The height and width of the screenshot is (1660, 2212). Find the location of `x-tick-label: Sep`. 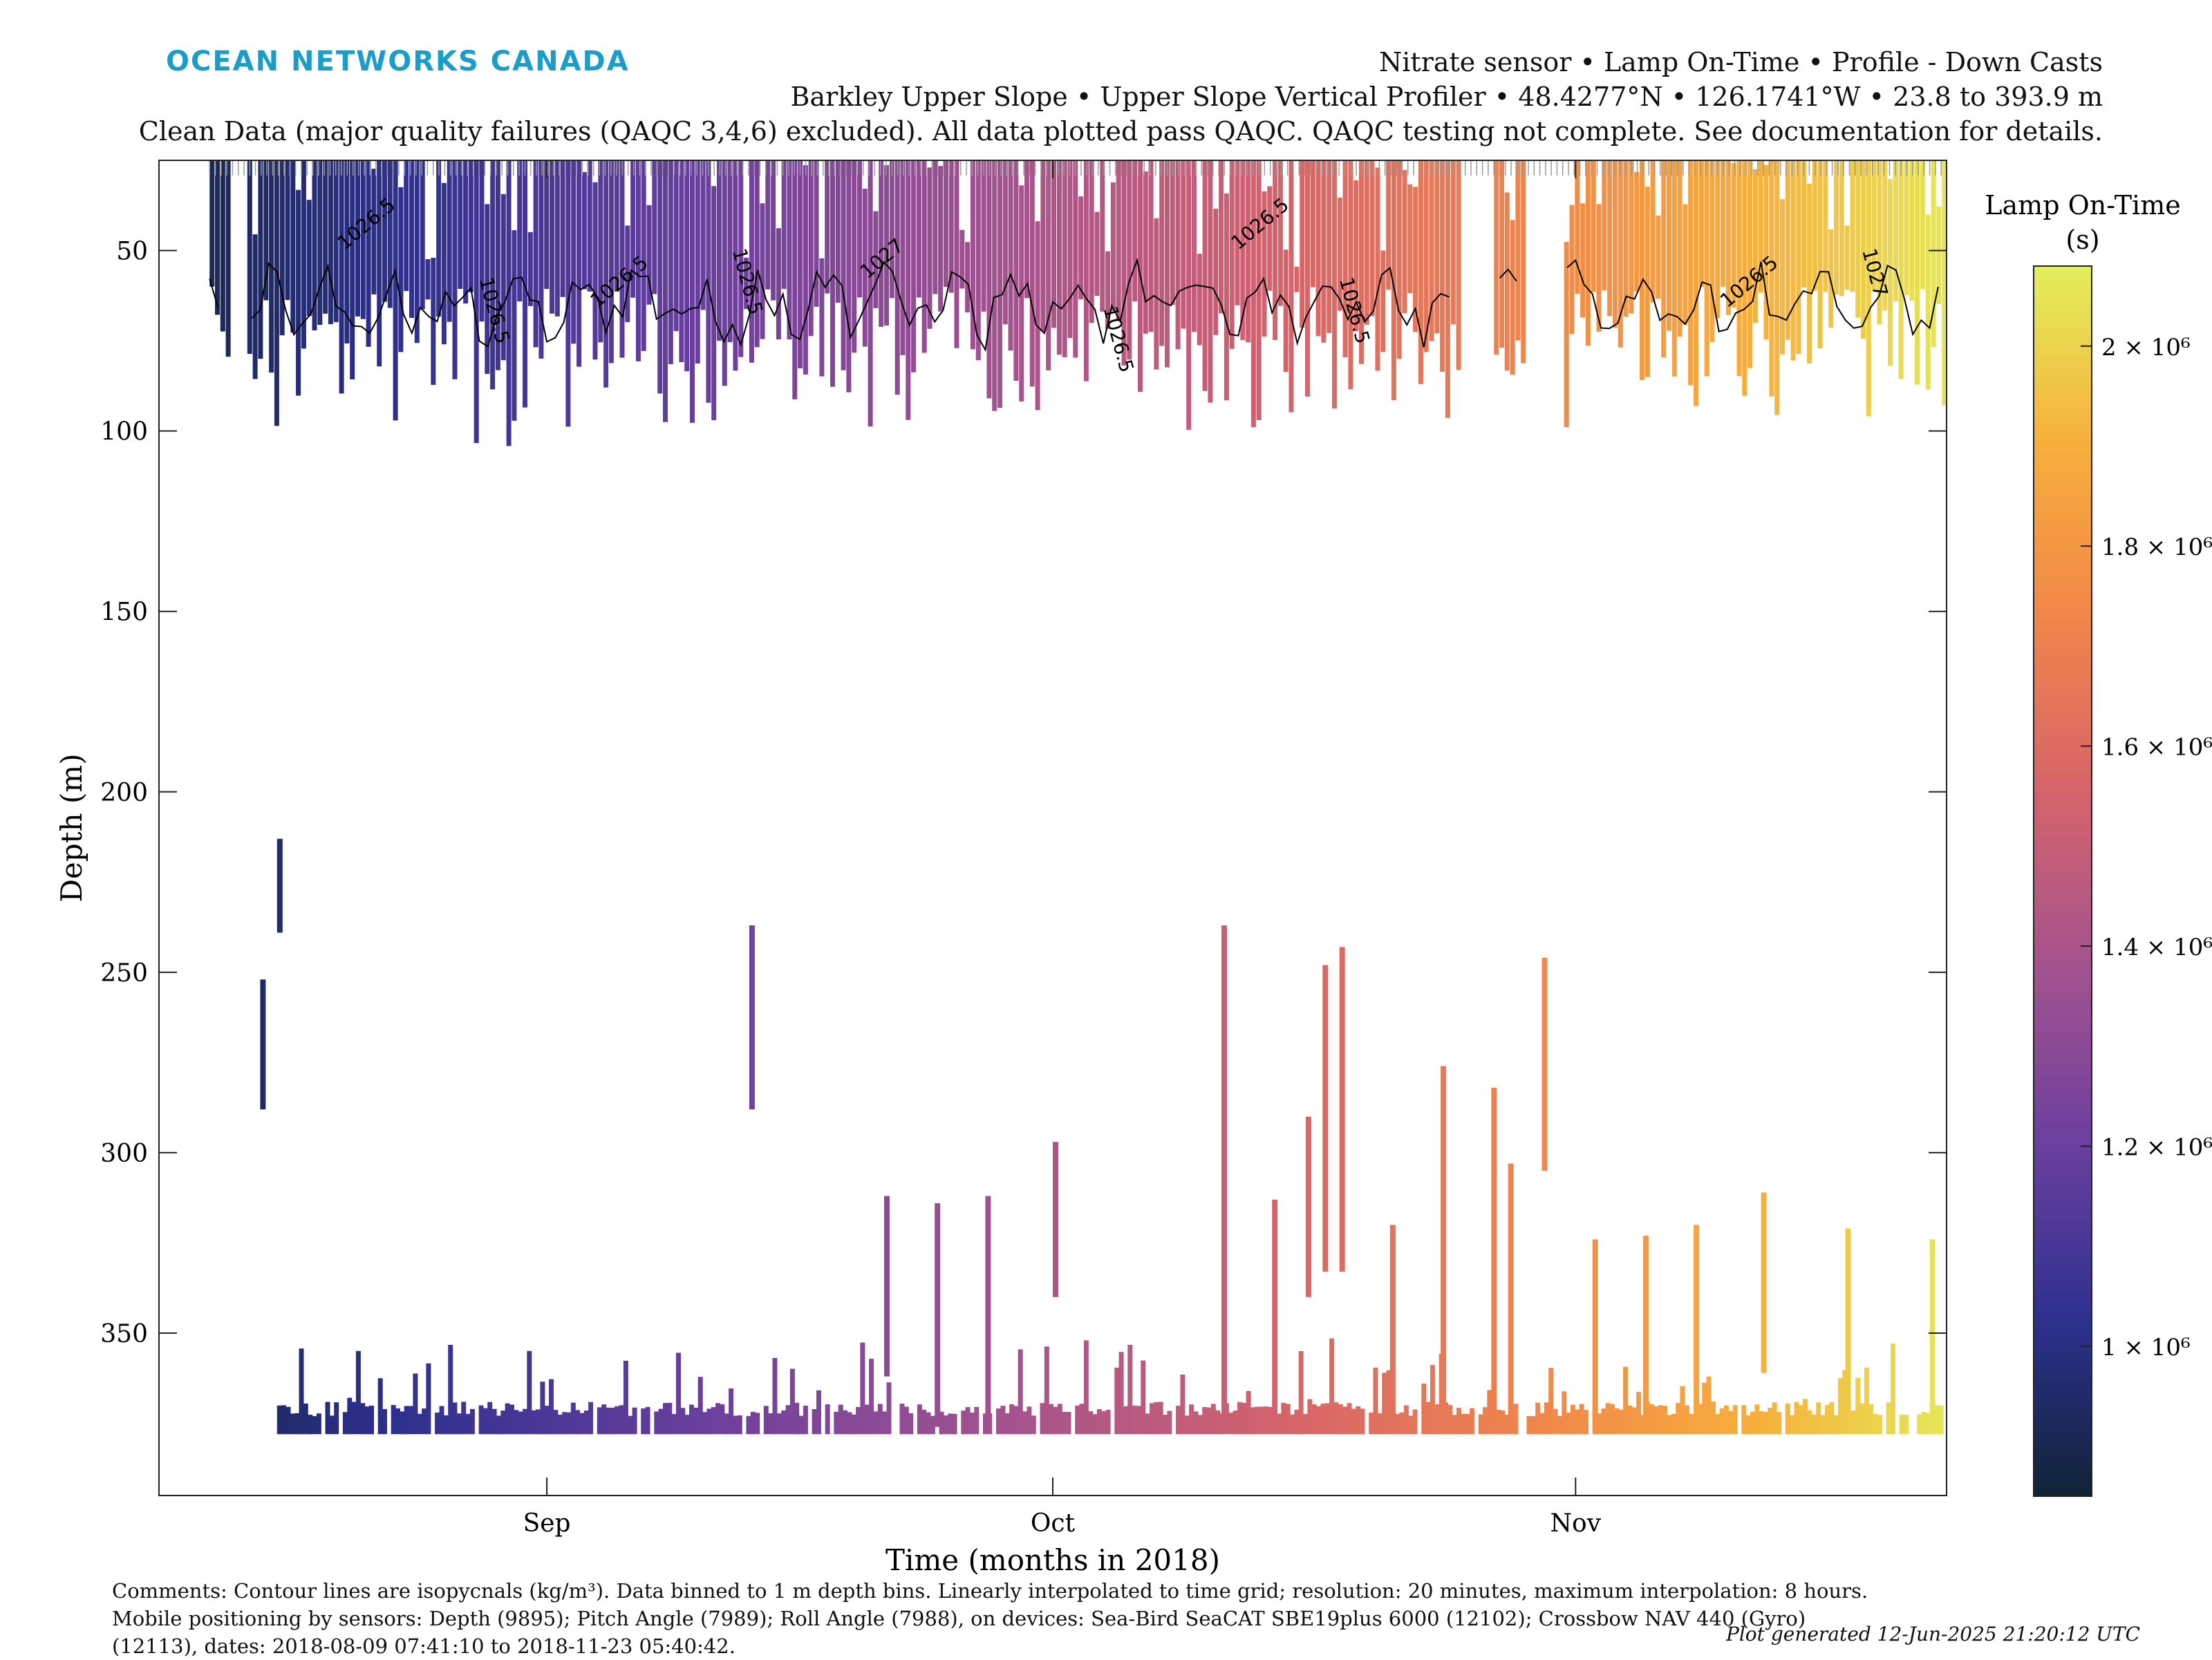

x-tick-label: Sep is located at coordinates (547, 1523).